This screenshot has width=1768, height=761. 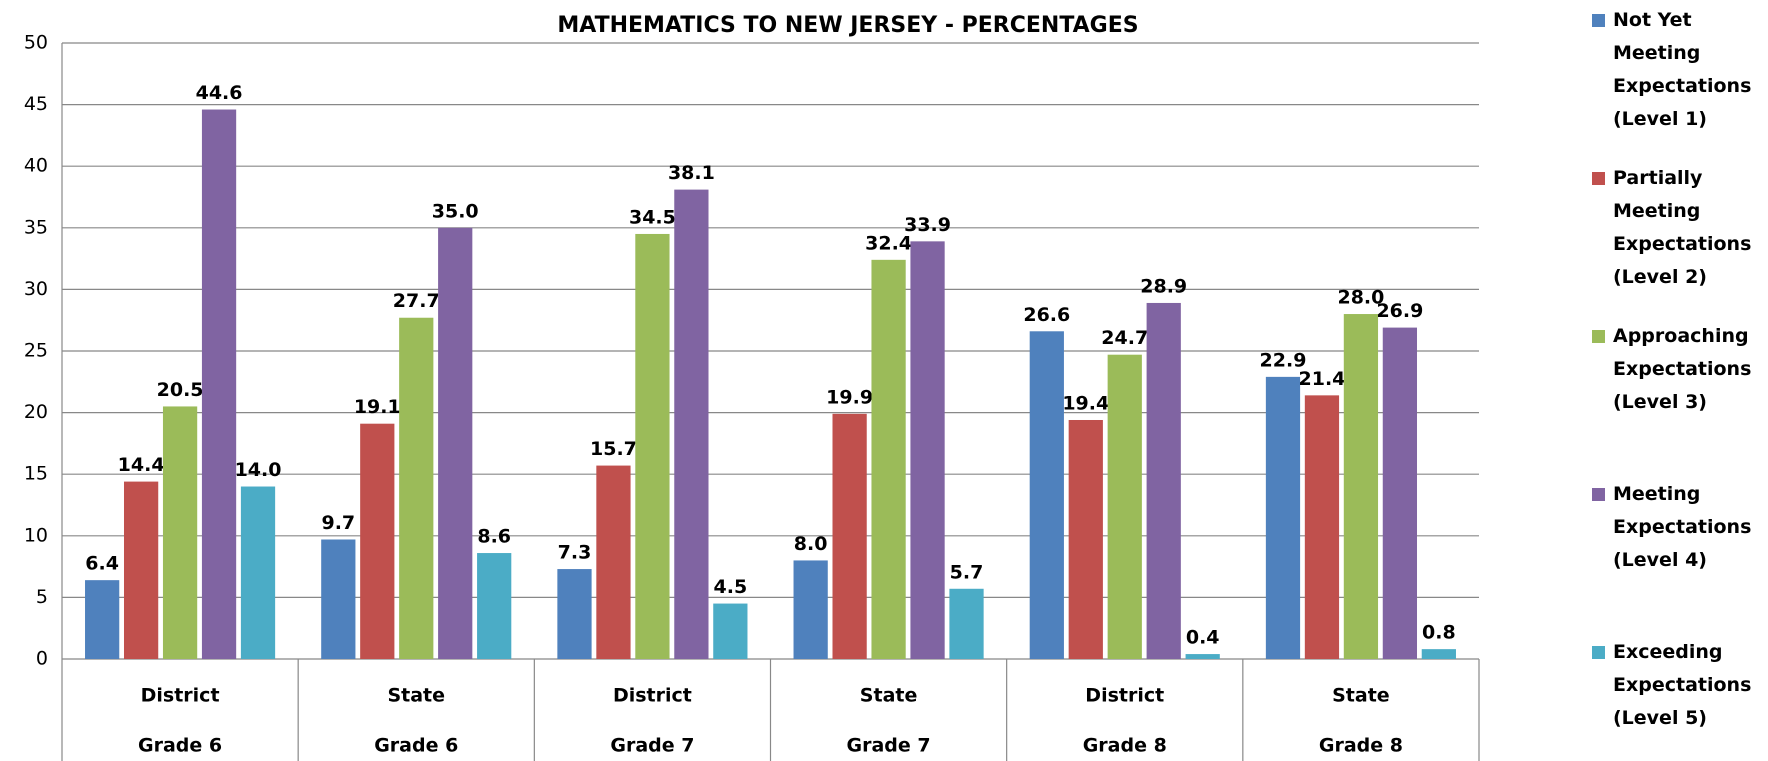 I want to click on value-label: 24.7, so click(x=1124, y=338).